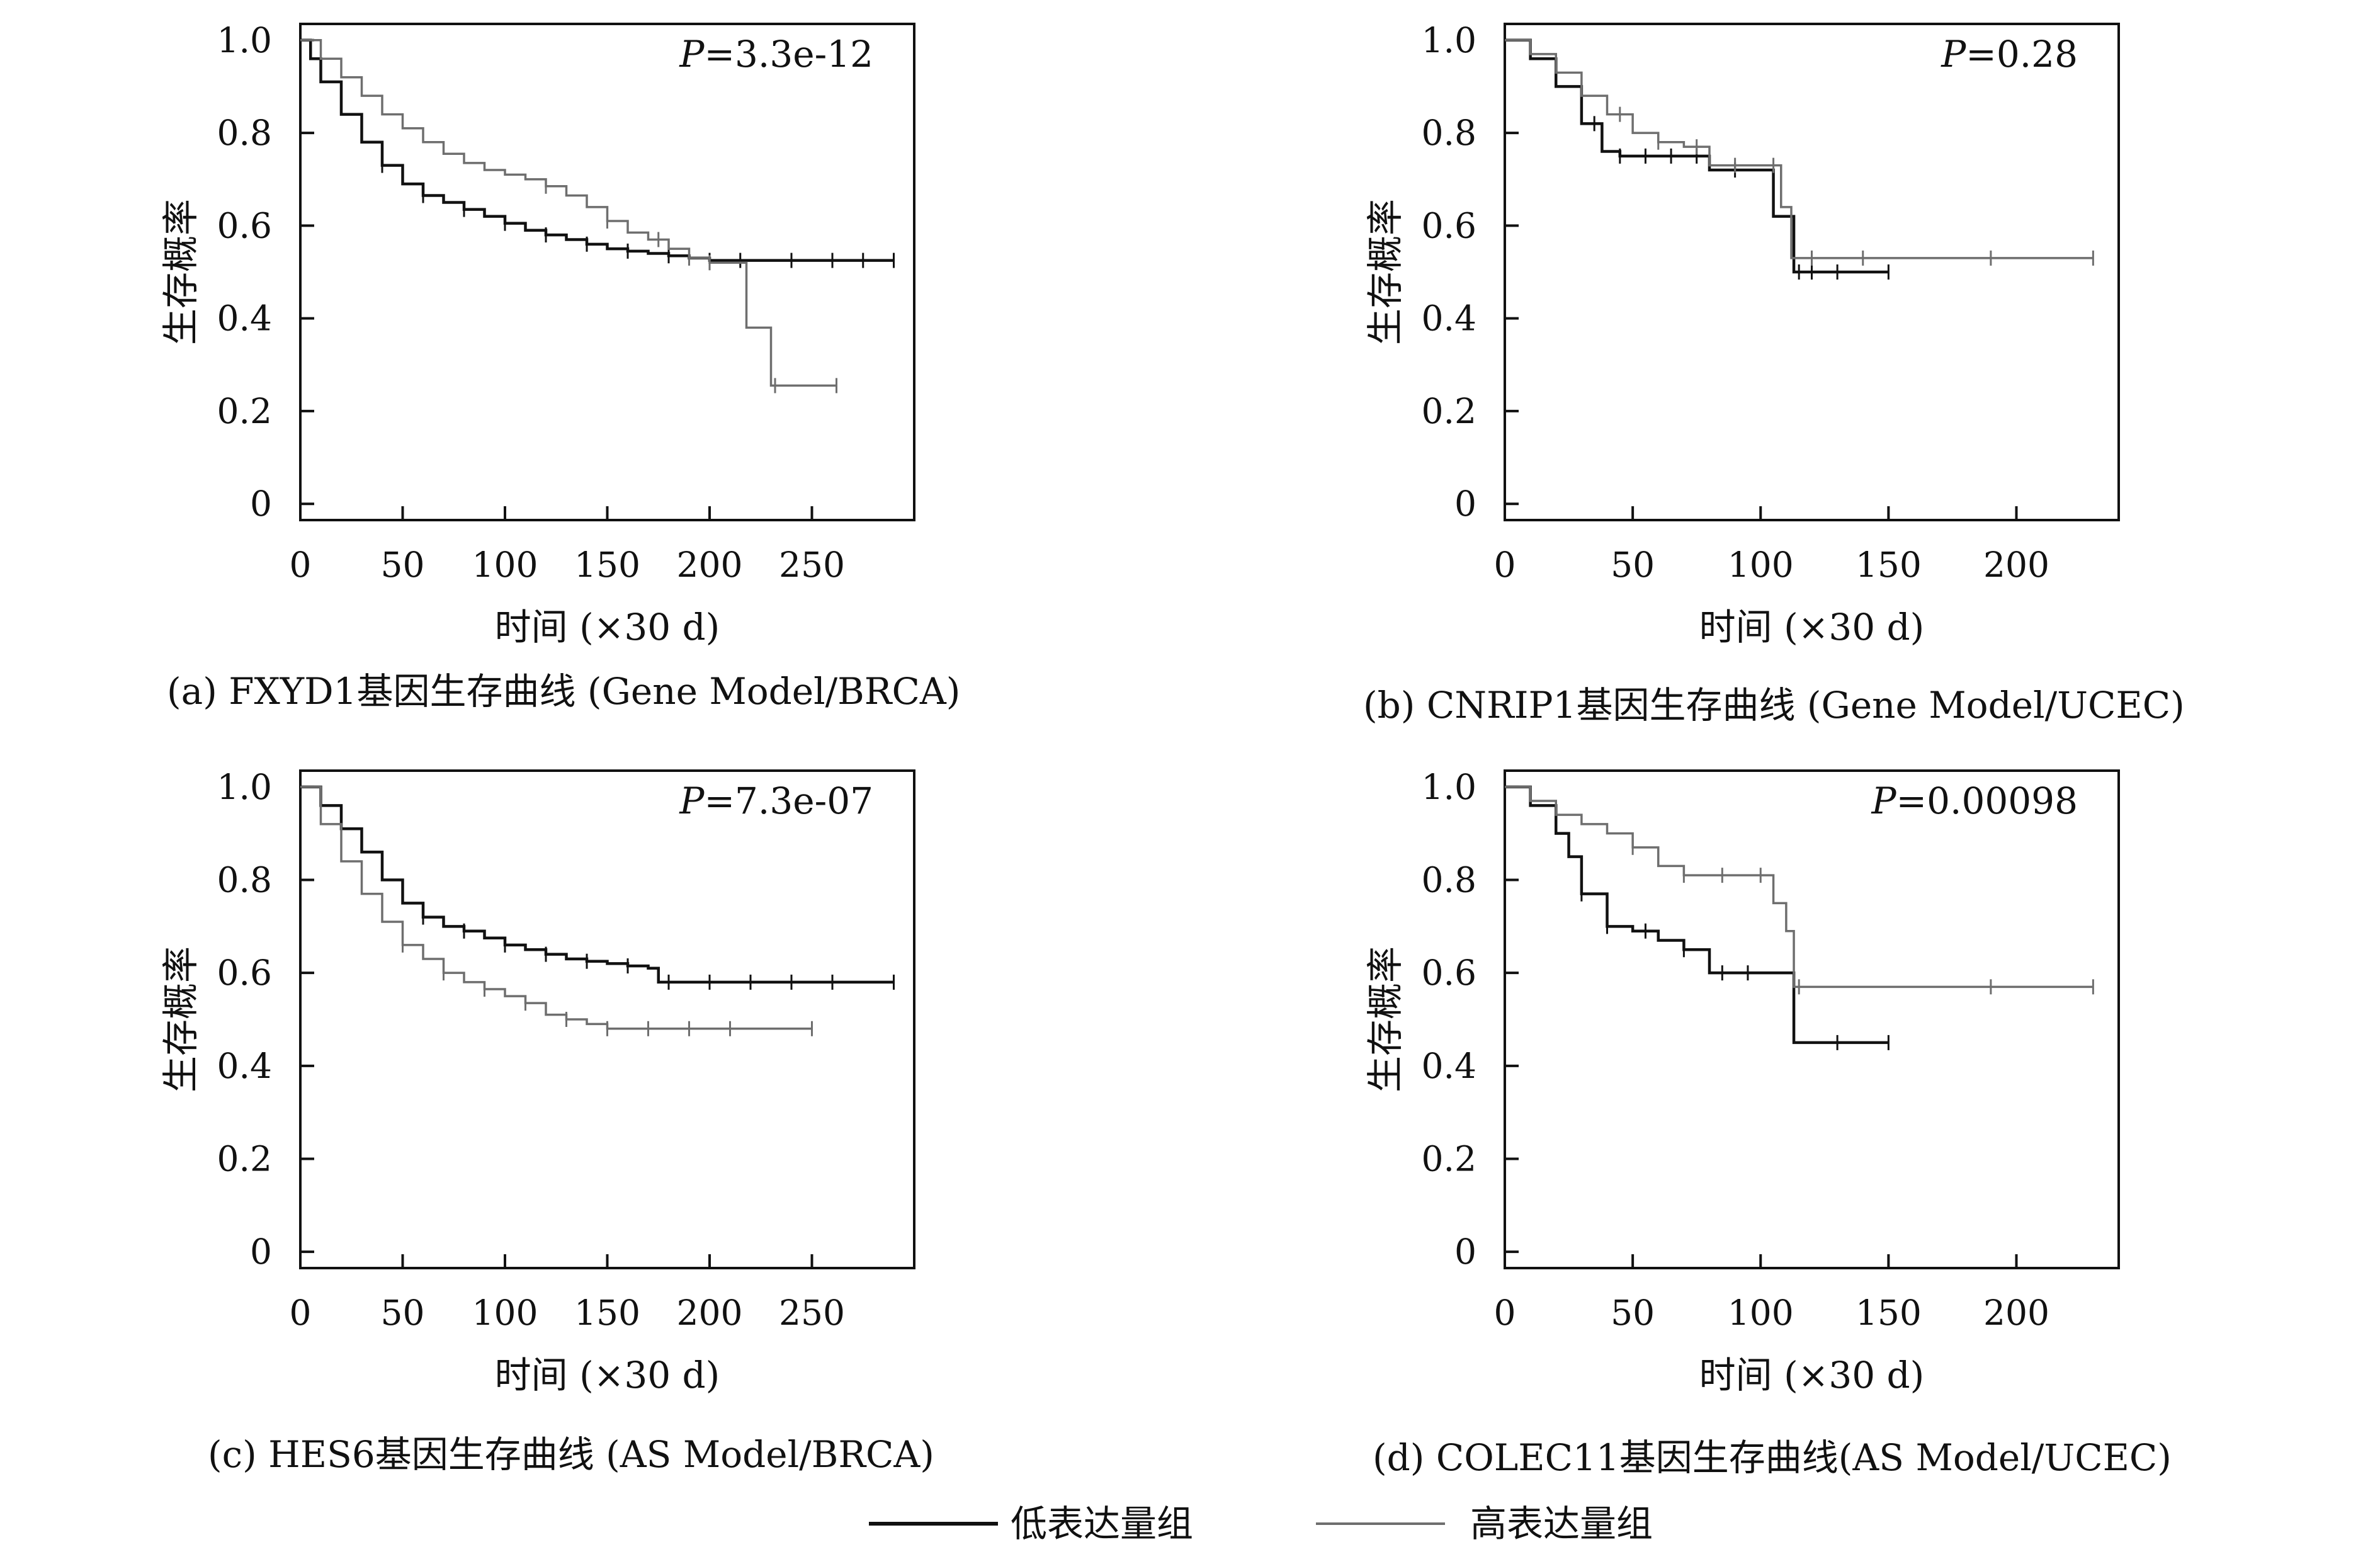 This screenshot has width=2380, height=1547. Describe the element at coordinates (1261, 1523) in the screenshot. I see `figure-legend: 低表达量组 高表达量组` at that location.